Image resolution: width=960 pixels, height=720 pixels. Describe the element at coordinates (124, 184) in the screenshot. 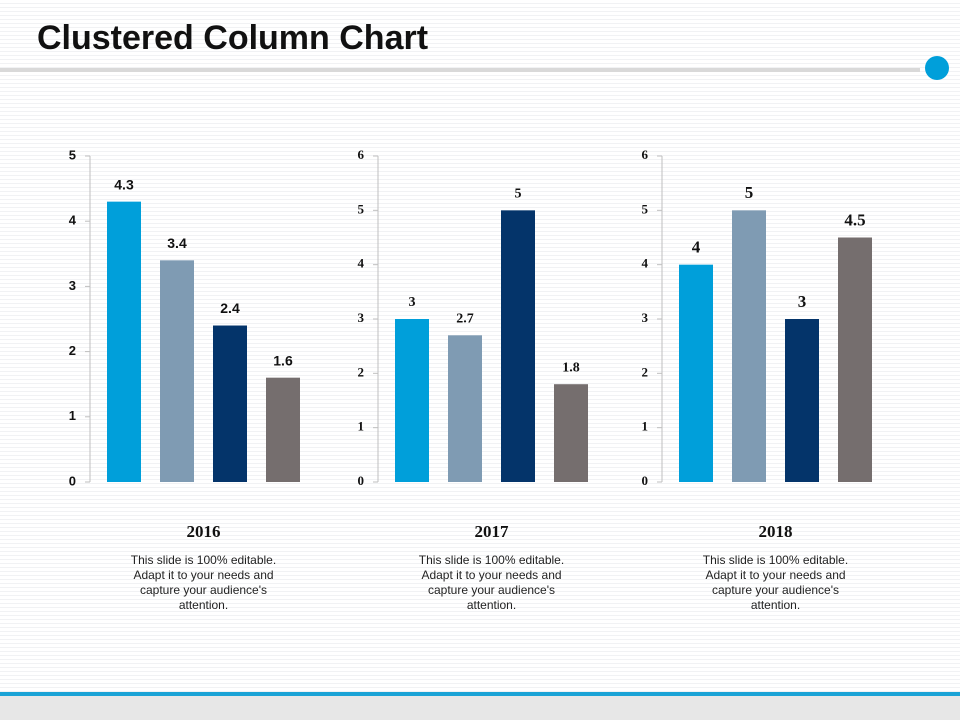

I see `value-label: 4.3` at that location.